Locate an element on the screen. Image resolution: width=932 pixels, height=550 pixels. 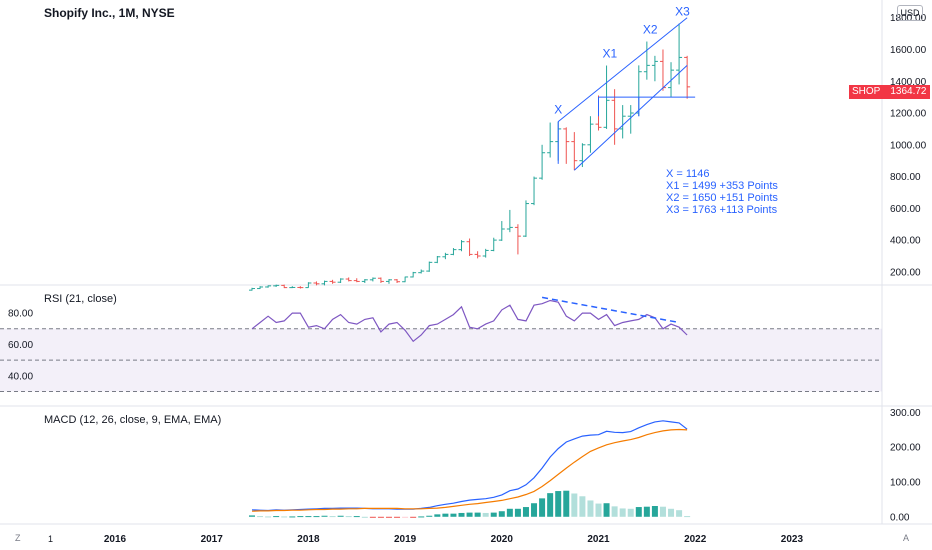
time-axis-tick-label: 2022 is located at coordinates (695, 539).